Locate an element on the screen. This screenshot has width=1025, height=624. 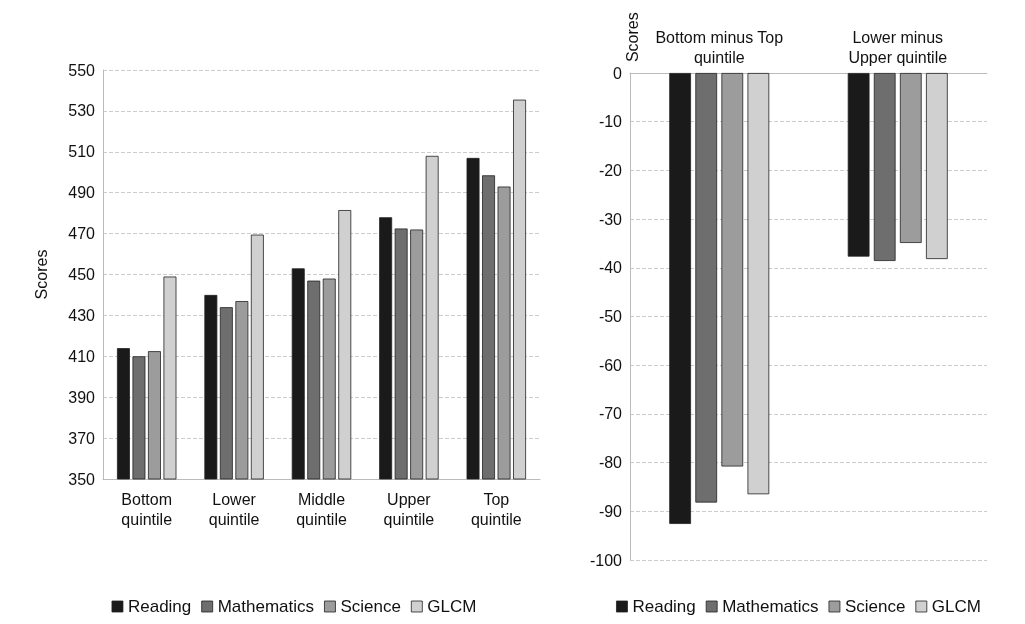
y-tick-label: 450 is located at coordinates (82, 274).